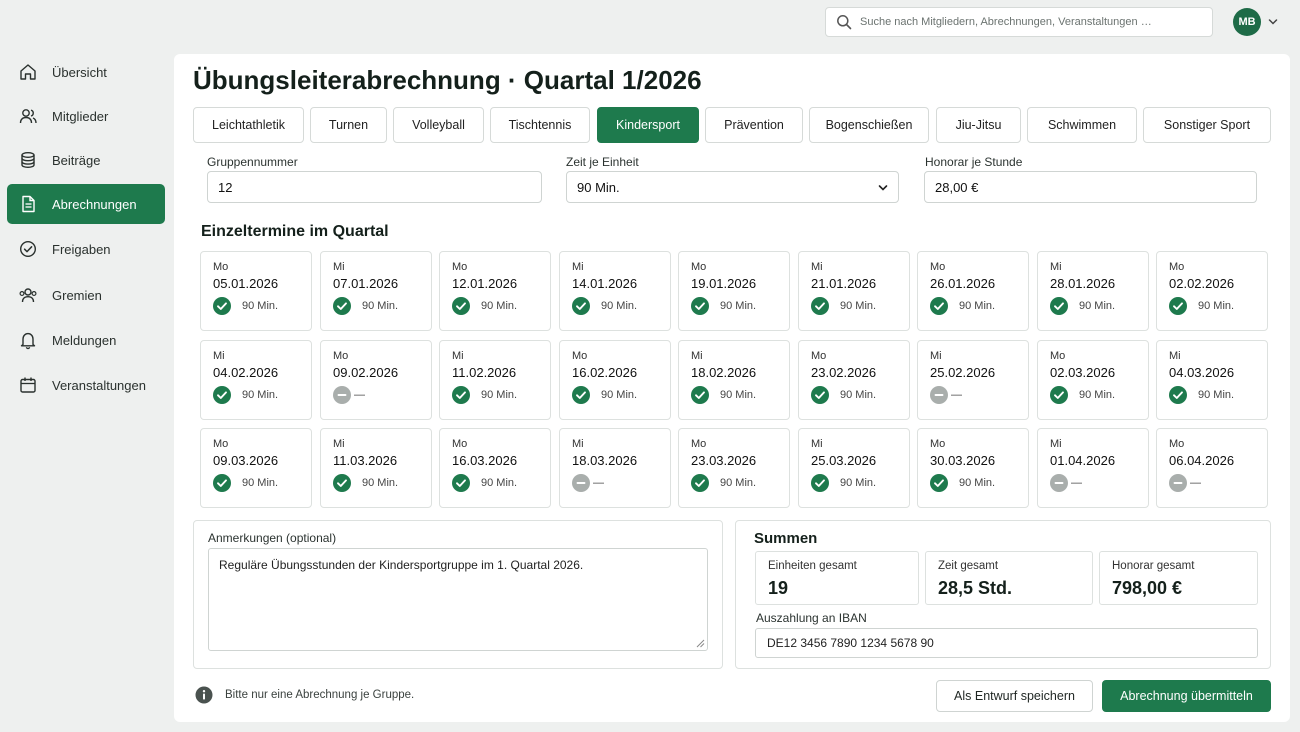 The width and height of the screenshot is (1300, 732). What do you see at coordinates (615, 380) in the screenshot?
I see `session-card: Mo 16.02.2026 90 Min.` at bounding box center [615, 380].